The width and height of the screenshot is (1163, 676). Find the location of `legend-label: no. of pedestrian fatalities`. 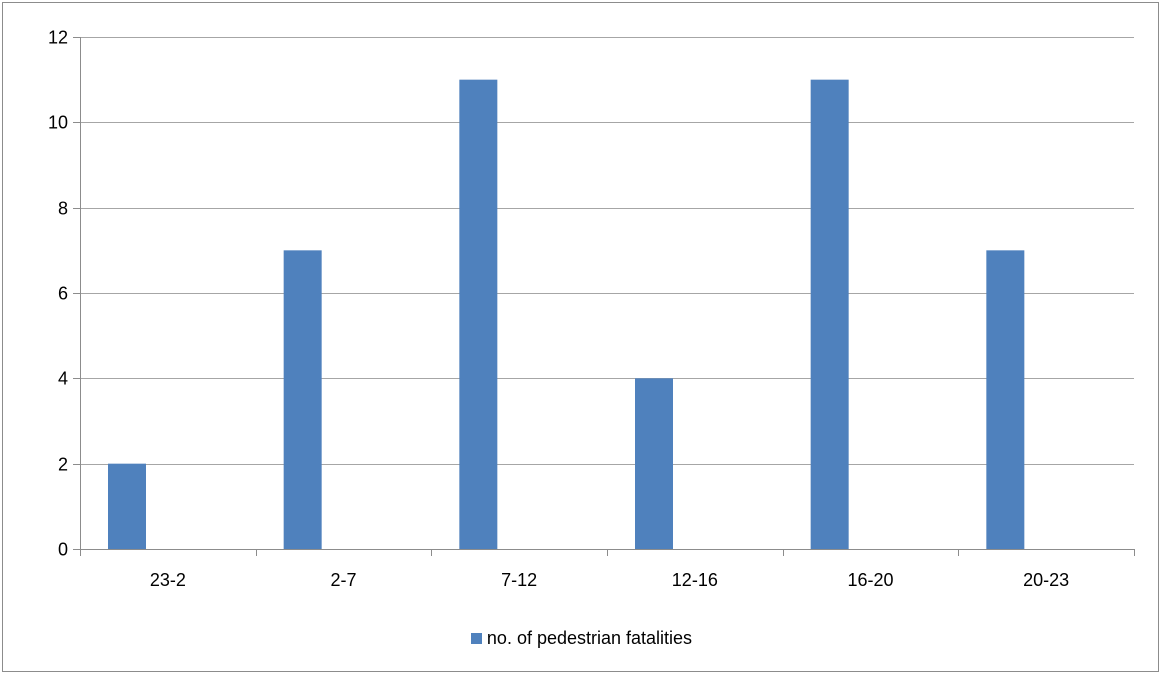

legend-label: no. of pedestrian fatalities is located at coordinates (589, 638).